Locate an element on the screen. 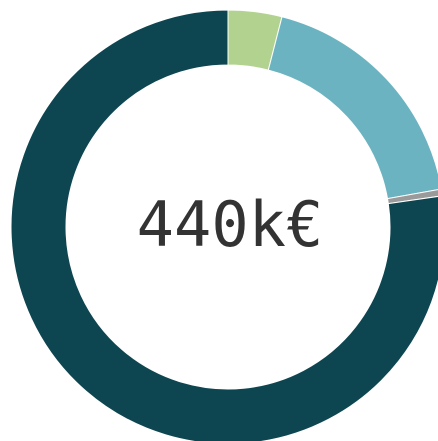  center-label: 440k€ is located at coordinates (230, 224).